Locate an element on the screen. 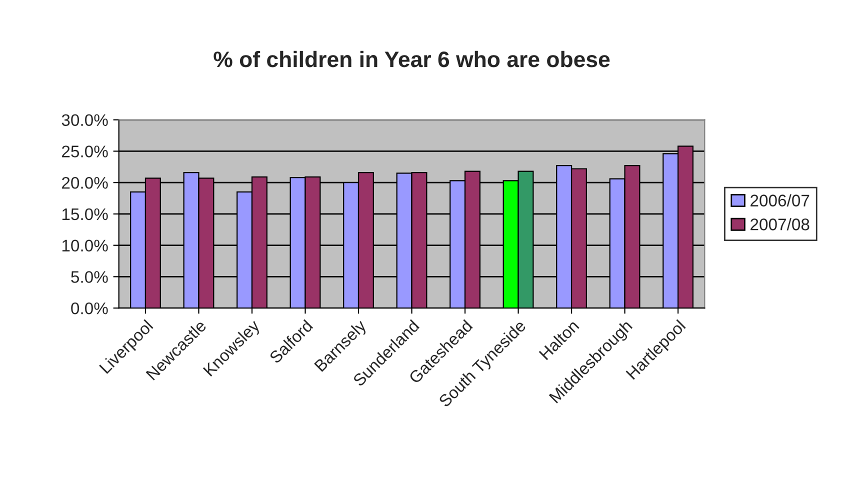 This screenshot has width=849, height=489. y-tick-label: 25.0% is located at coordinates (85, 152).